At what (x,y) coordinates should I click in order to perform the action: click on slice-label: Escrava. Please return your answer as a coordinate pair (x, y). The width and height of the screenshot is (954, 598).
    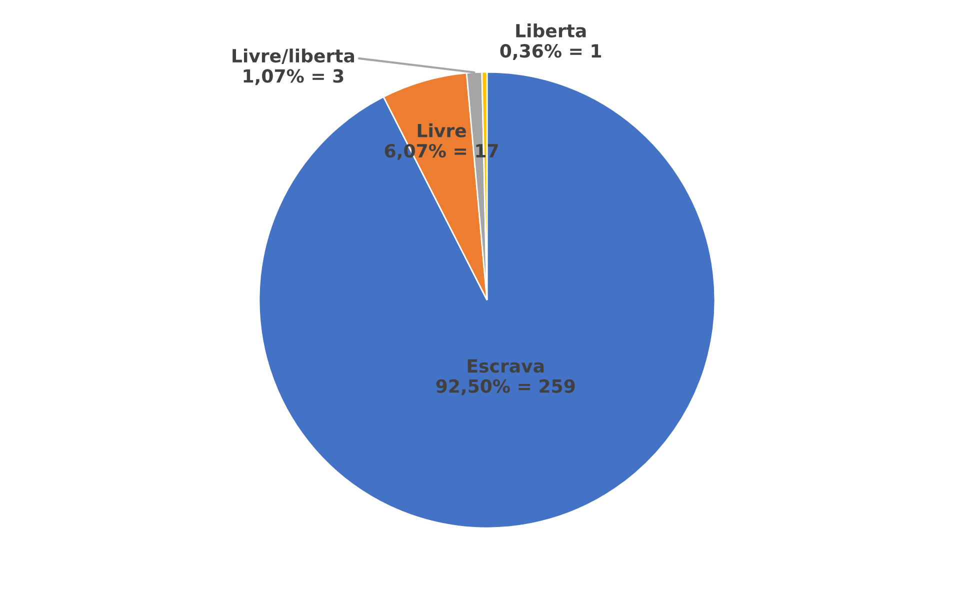
    Looking at the image, I should click on (506, 366).